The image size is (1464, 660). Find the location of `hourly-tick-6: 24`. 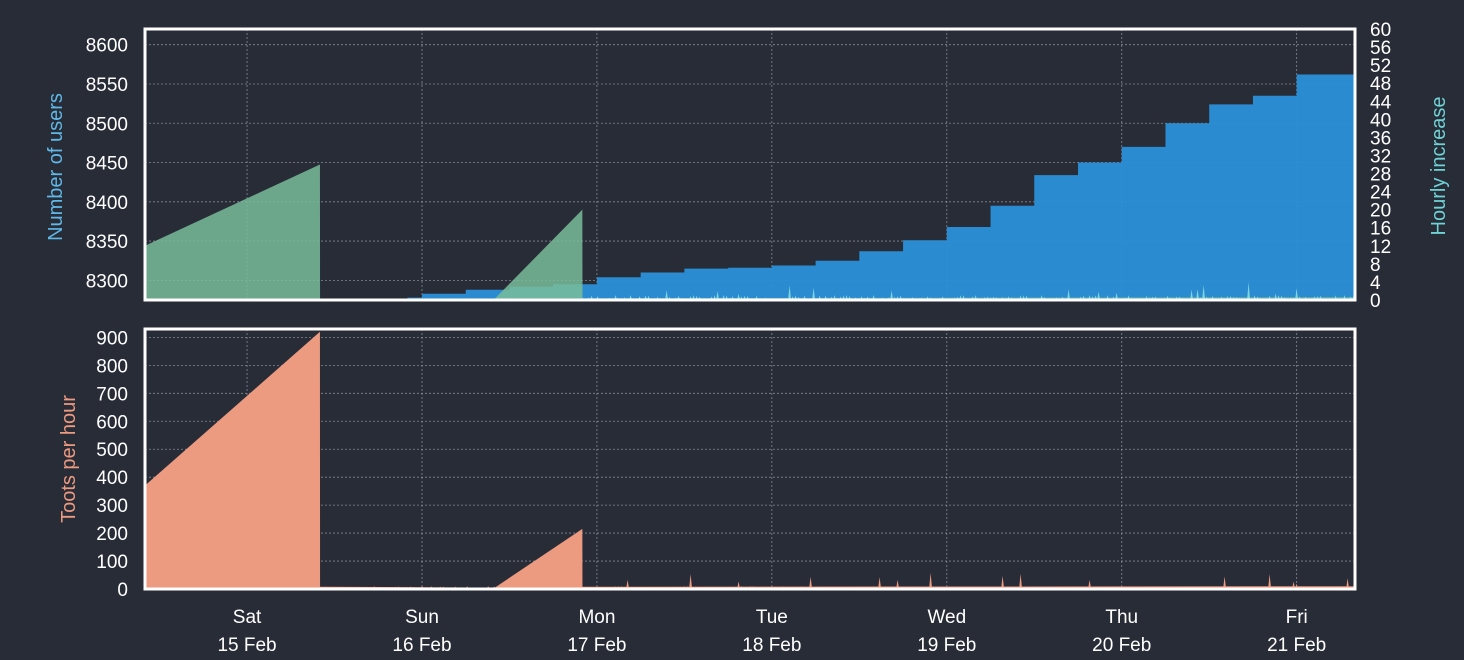

hourly-tick-6: 24 is located at coordinates (1381, 193).